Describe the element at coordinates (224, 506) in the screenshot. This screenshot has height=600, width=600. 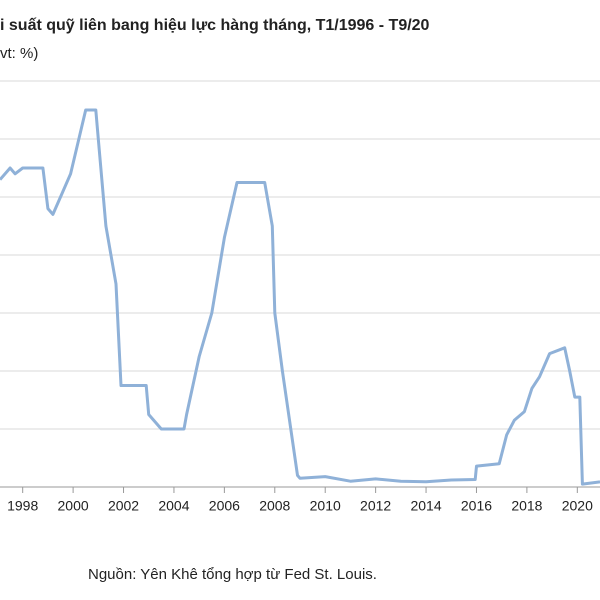
I see `x-tick-label: 2006` at that location.